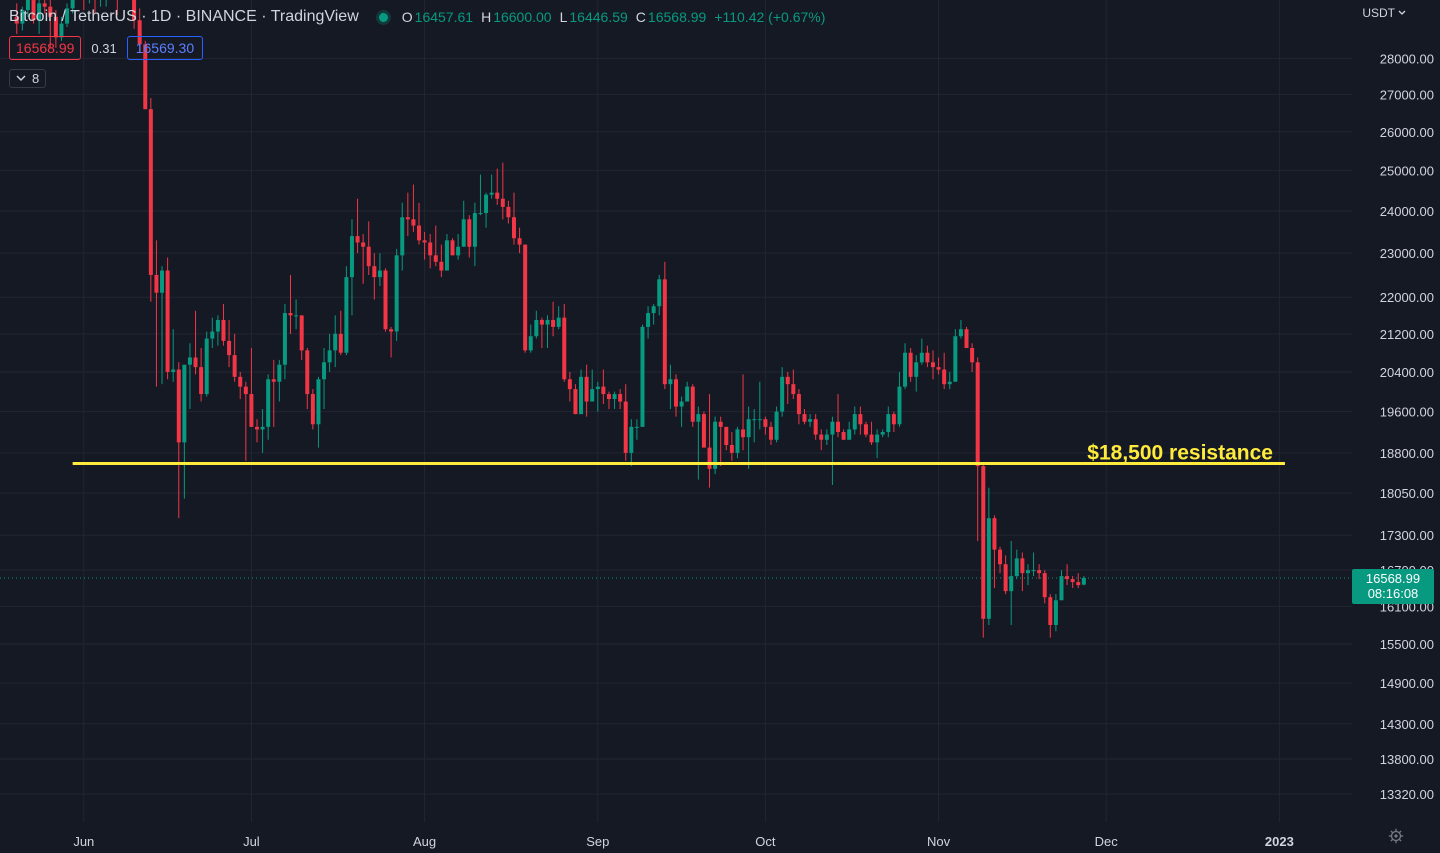 The width and height of the screenshot is (1440, 853). What do you see at coordinates (597, 841) in the screenshot?
I see `time-tick-label: Sep` at bounding box center [597, 841].